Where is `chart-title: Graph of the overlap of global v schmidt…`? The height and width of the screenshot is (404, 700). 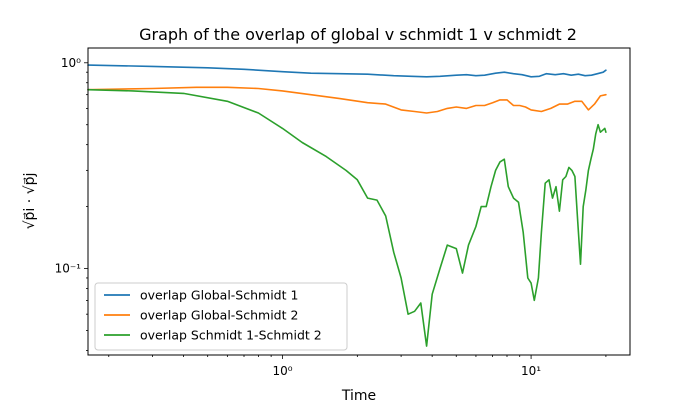 chart-title: Graph of the overlap of global v schmidt… is located at coordinates (358, 34).